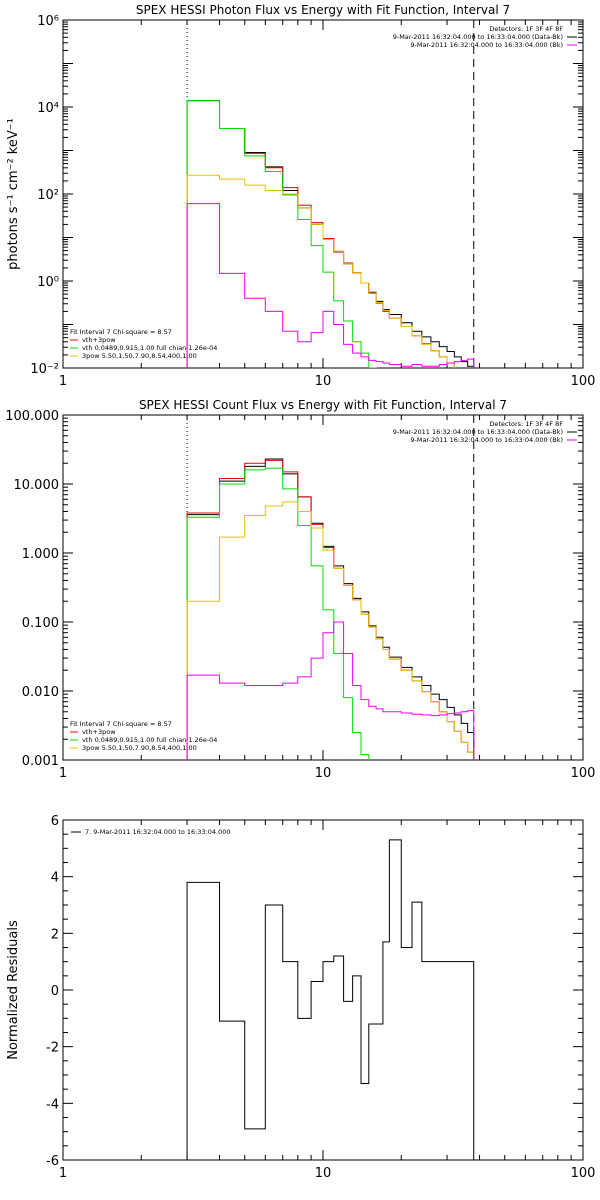 This screenshot has height=1200, width=600. What do you see at coordinates (32, 416) in the screenshot?
I see `y-tick-label: 100.000` at bounding box center [32, 416].